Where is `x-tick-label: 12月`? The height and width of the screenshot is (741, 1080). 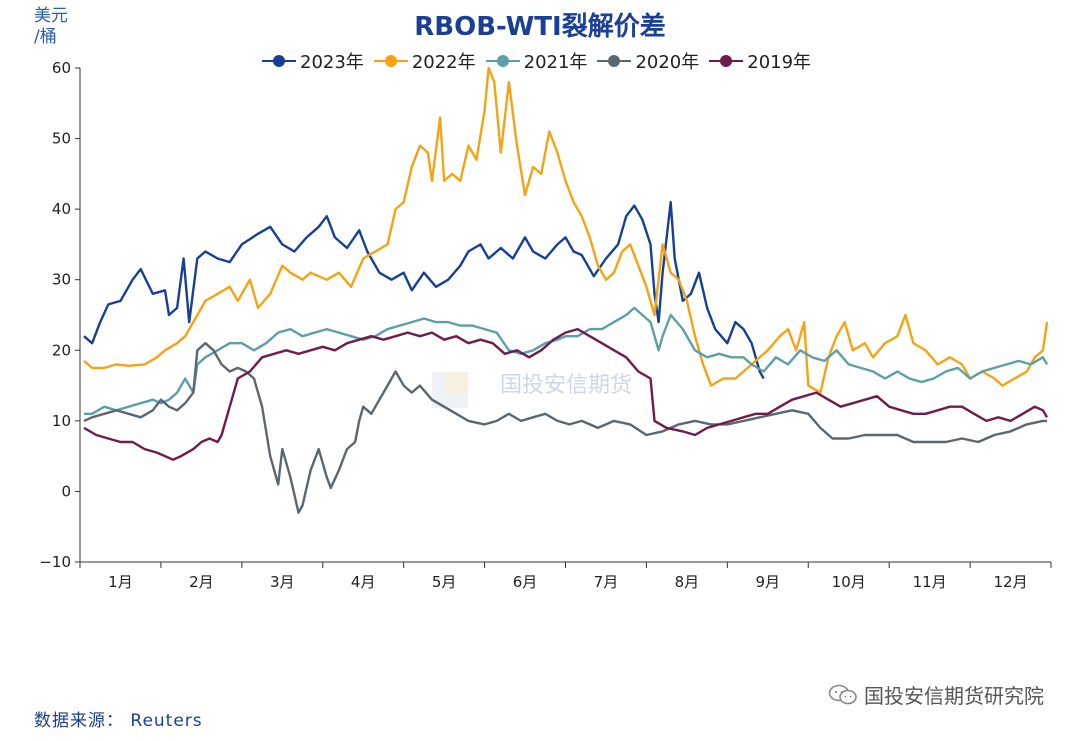
x-tick-label: 12月 is located at coordinates (1010, 582).